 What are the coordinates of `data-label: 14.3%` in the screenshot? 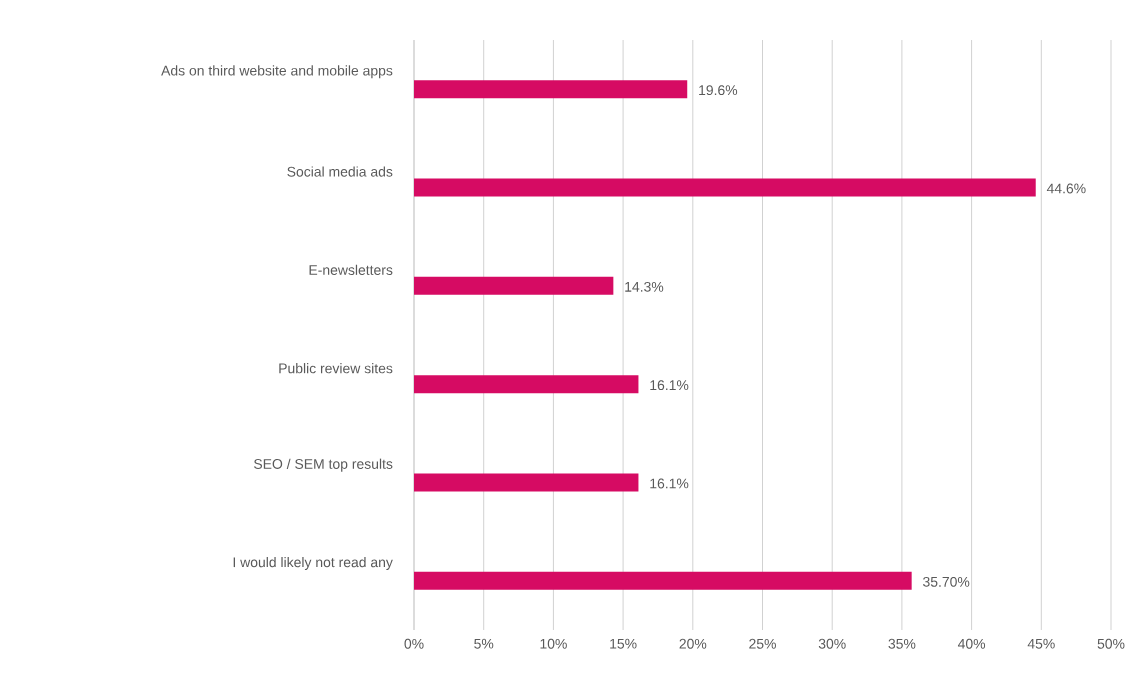 It's located at (644, 286).